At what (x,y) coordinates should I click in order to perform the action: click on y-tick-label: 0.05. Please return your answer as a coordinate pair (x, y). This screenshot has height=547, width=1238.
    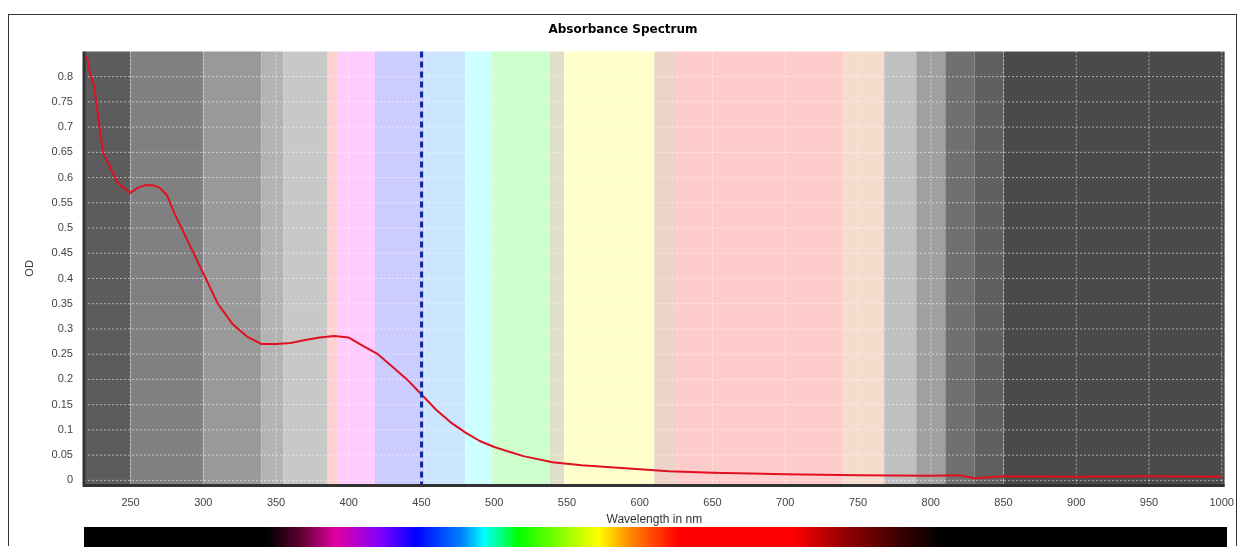
    Looking at the image, I should click on (62, 454).